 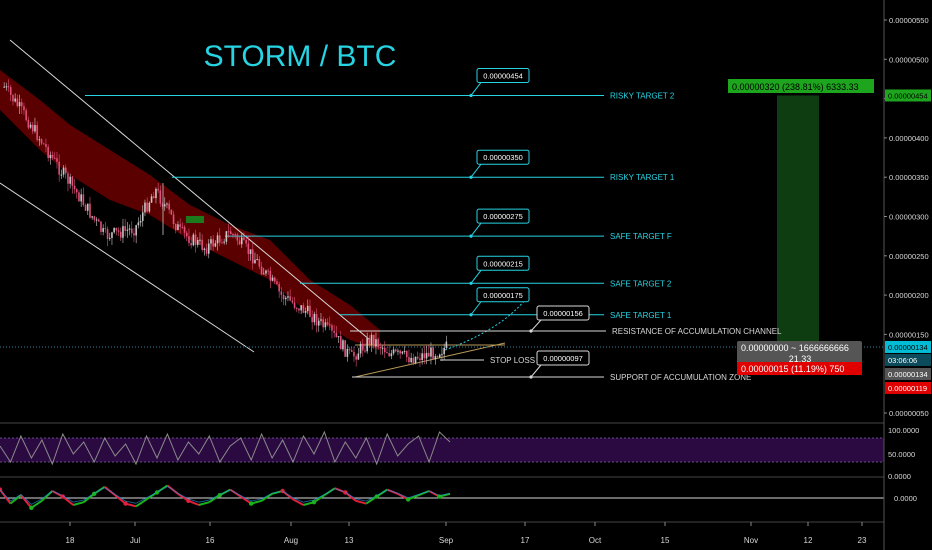 What do you see at coordinates (908, 95) in the screenshot?
I see `target-price-tag-bg` at bounding box center [908, 95].